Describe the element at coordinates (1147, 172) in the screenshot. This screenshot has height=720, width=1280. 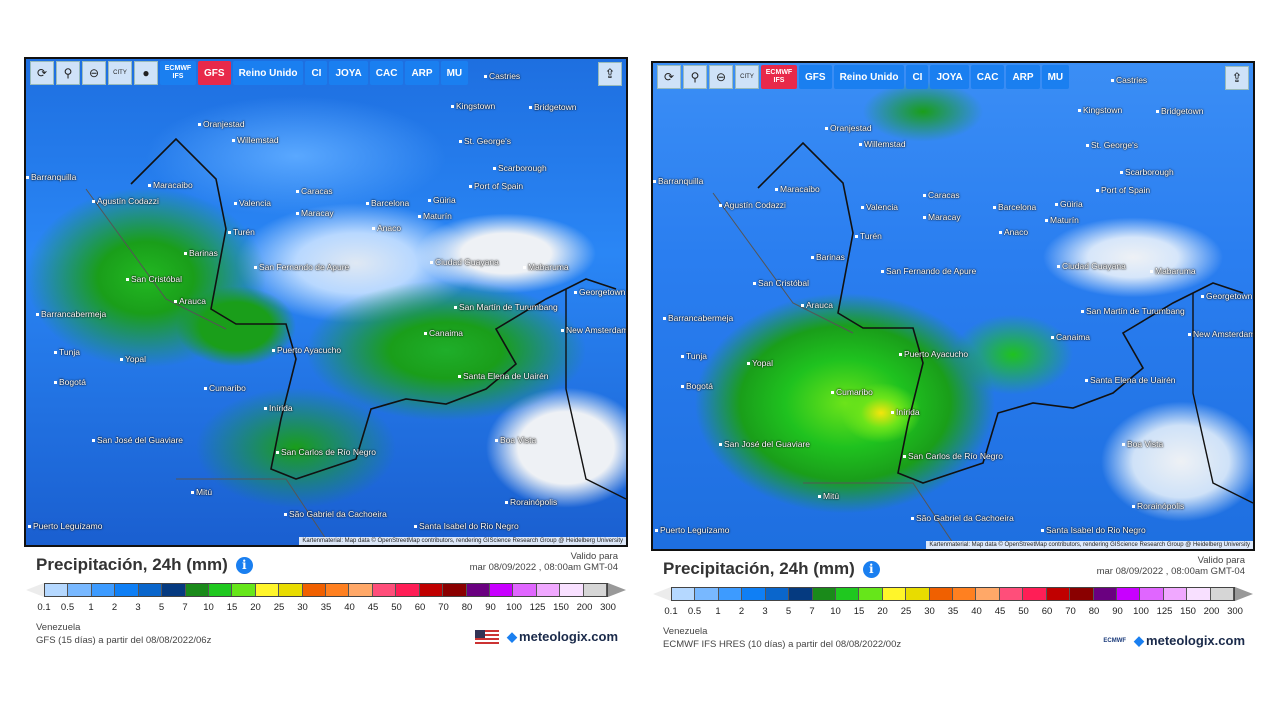
I see `city-label: Scarborough` at that location.